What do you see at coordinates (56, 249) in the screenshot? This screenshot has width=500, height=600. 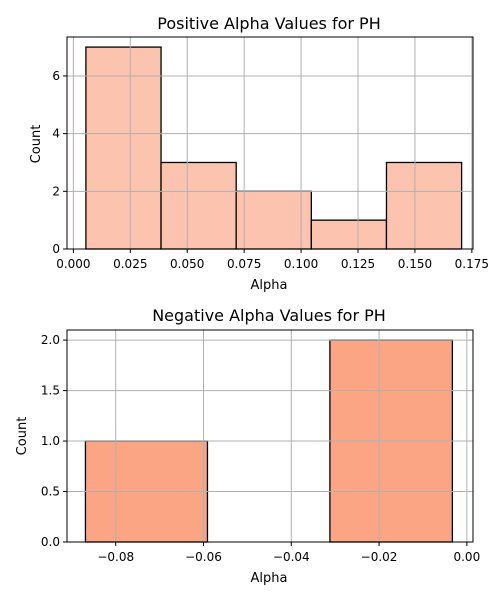 I see `y-tick-label: 0` at bounding box center [56, 249].